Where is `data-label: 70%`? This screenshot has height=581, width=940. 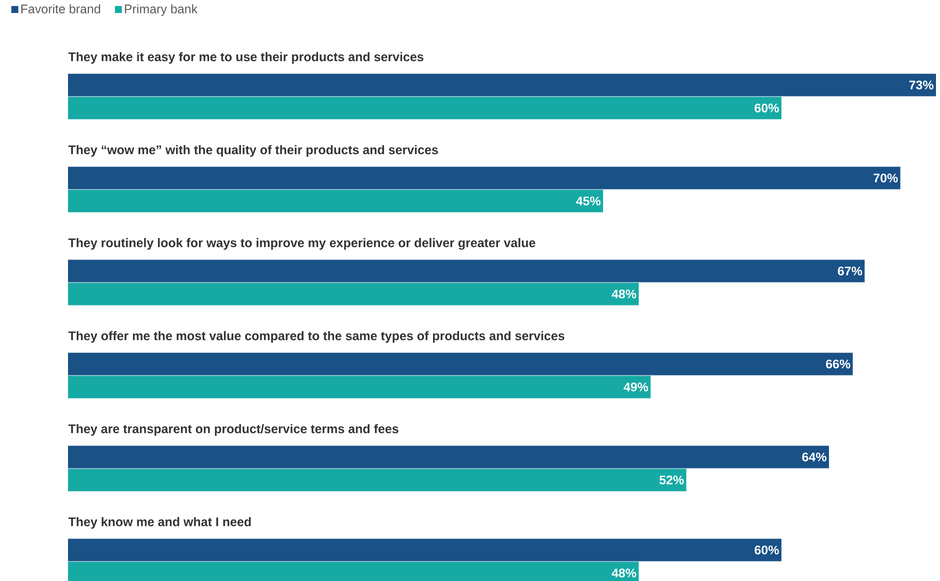 data-label: 70% is located at coordinates (886, 178).